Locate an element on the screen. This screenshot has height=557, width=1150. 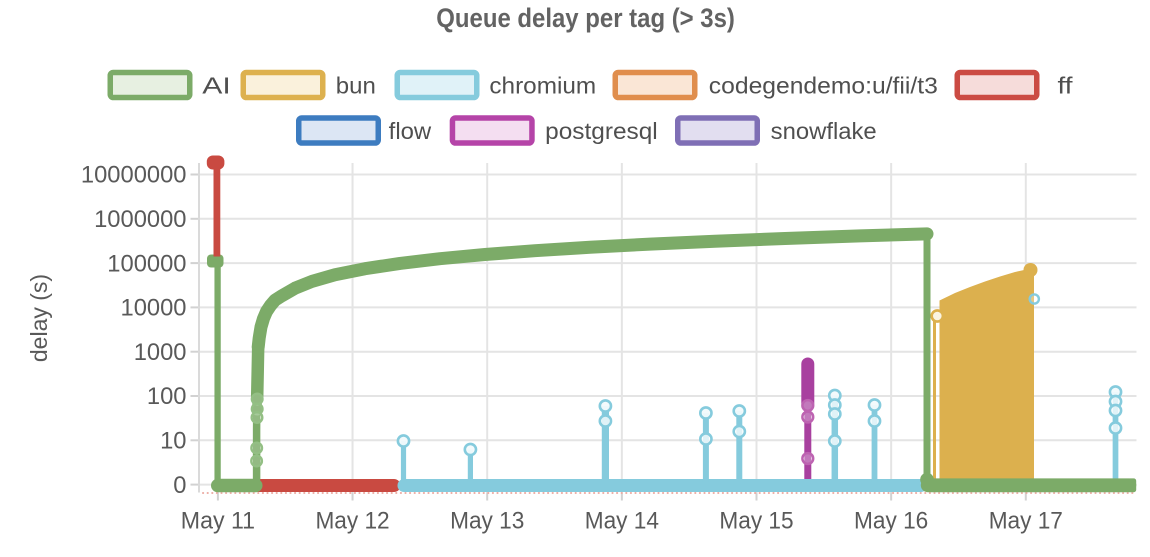
svg-text: 10000 is located at coordinates (154, 308).